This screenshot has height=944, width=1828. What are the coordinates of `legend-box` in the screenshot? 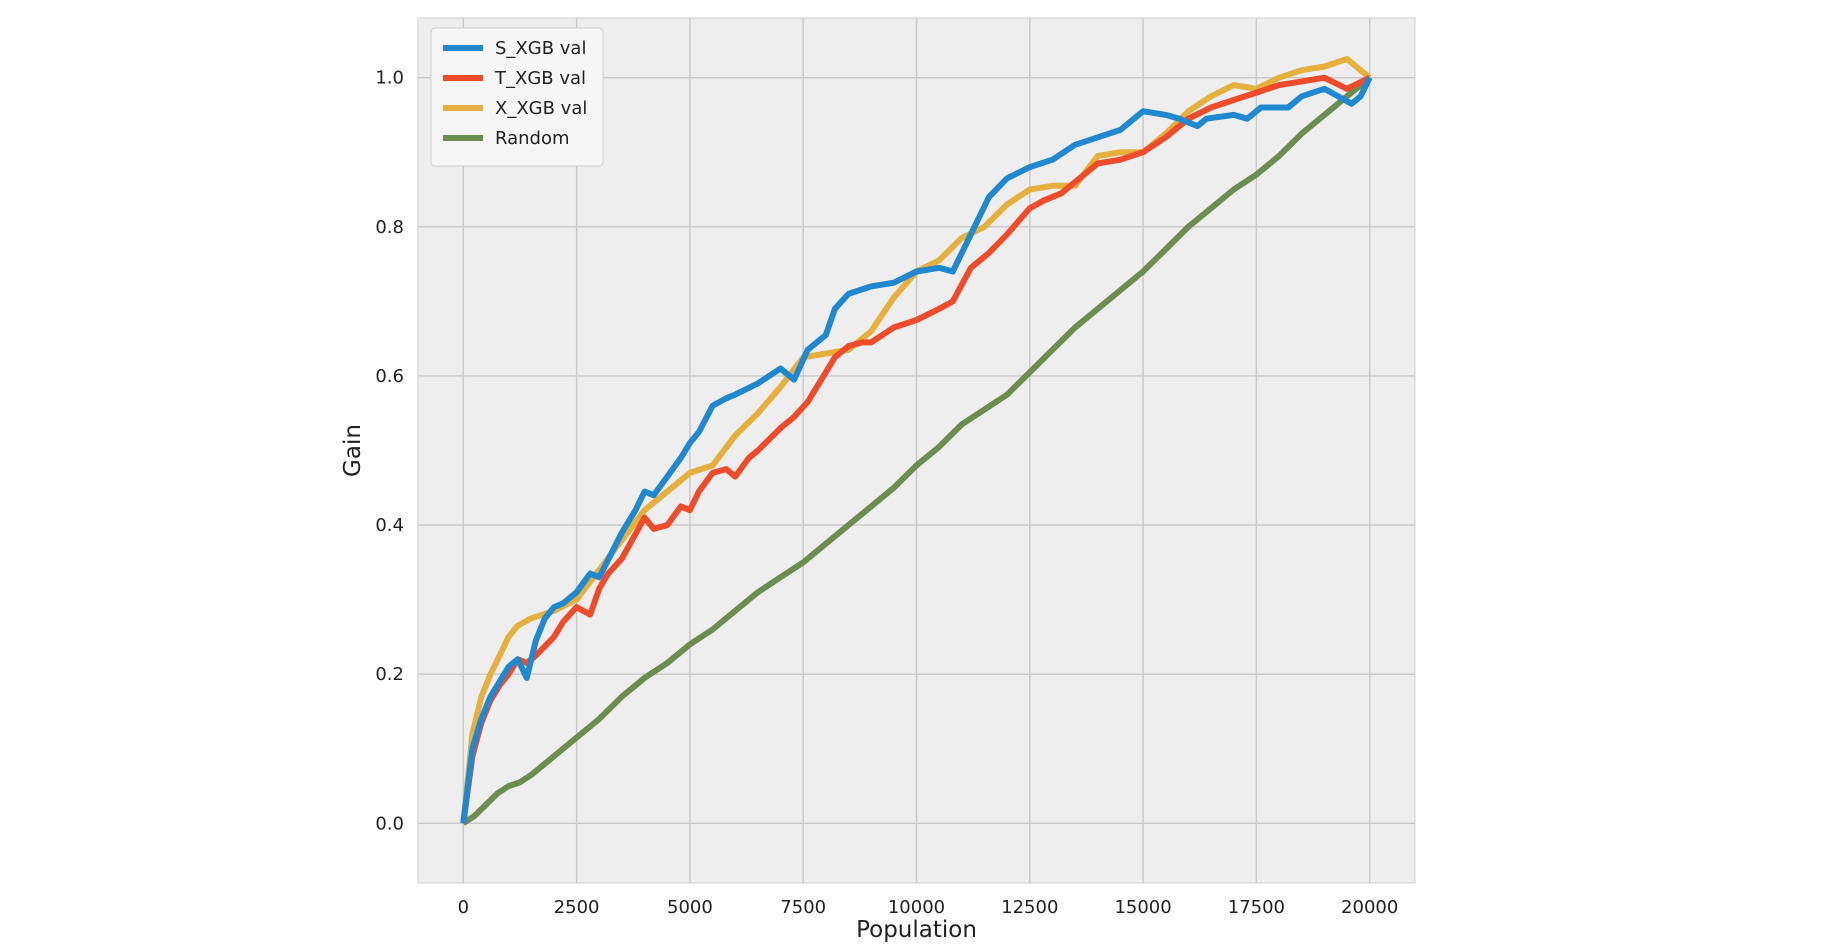 It's located at (517, 97).